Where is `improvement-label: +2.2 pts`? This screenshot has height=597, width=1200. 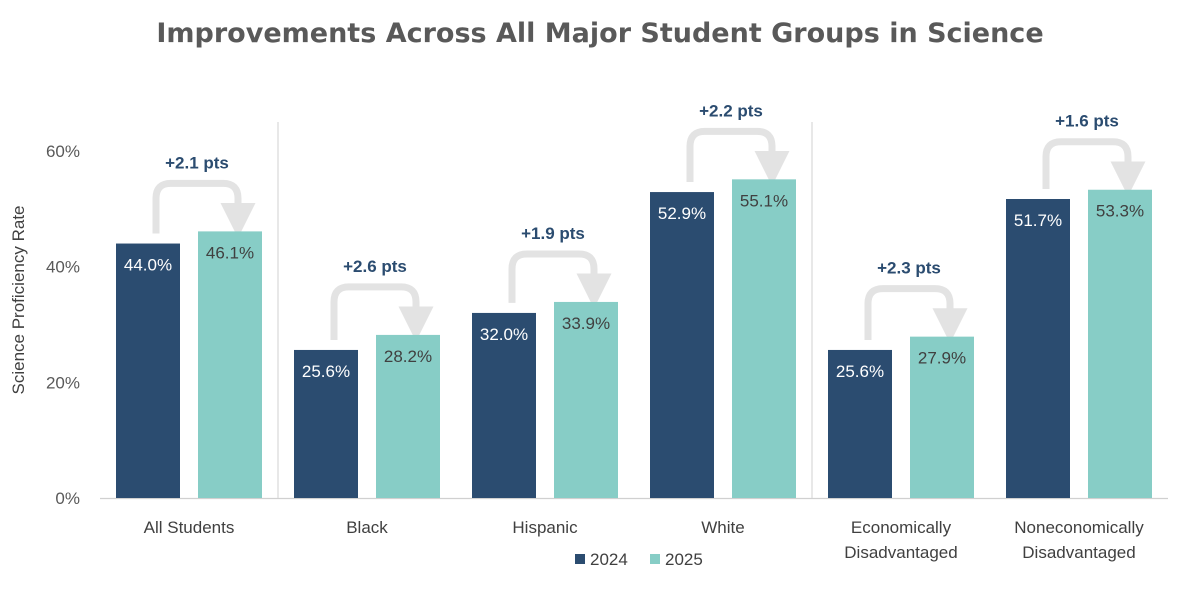 improvement-label: +2.2 pts is located at coordinates (731, 110).